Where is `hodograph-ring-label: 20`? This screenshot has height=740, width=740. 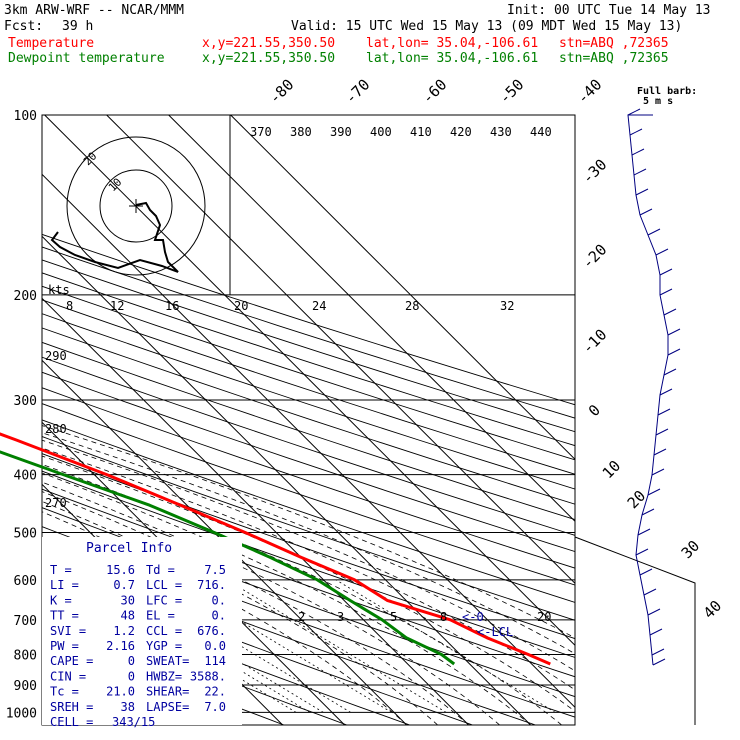 hodograph-ring-label: 20 is located at coordinates (90, 159).